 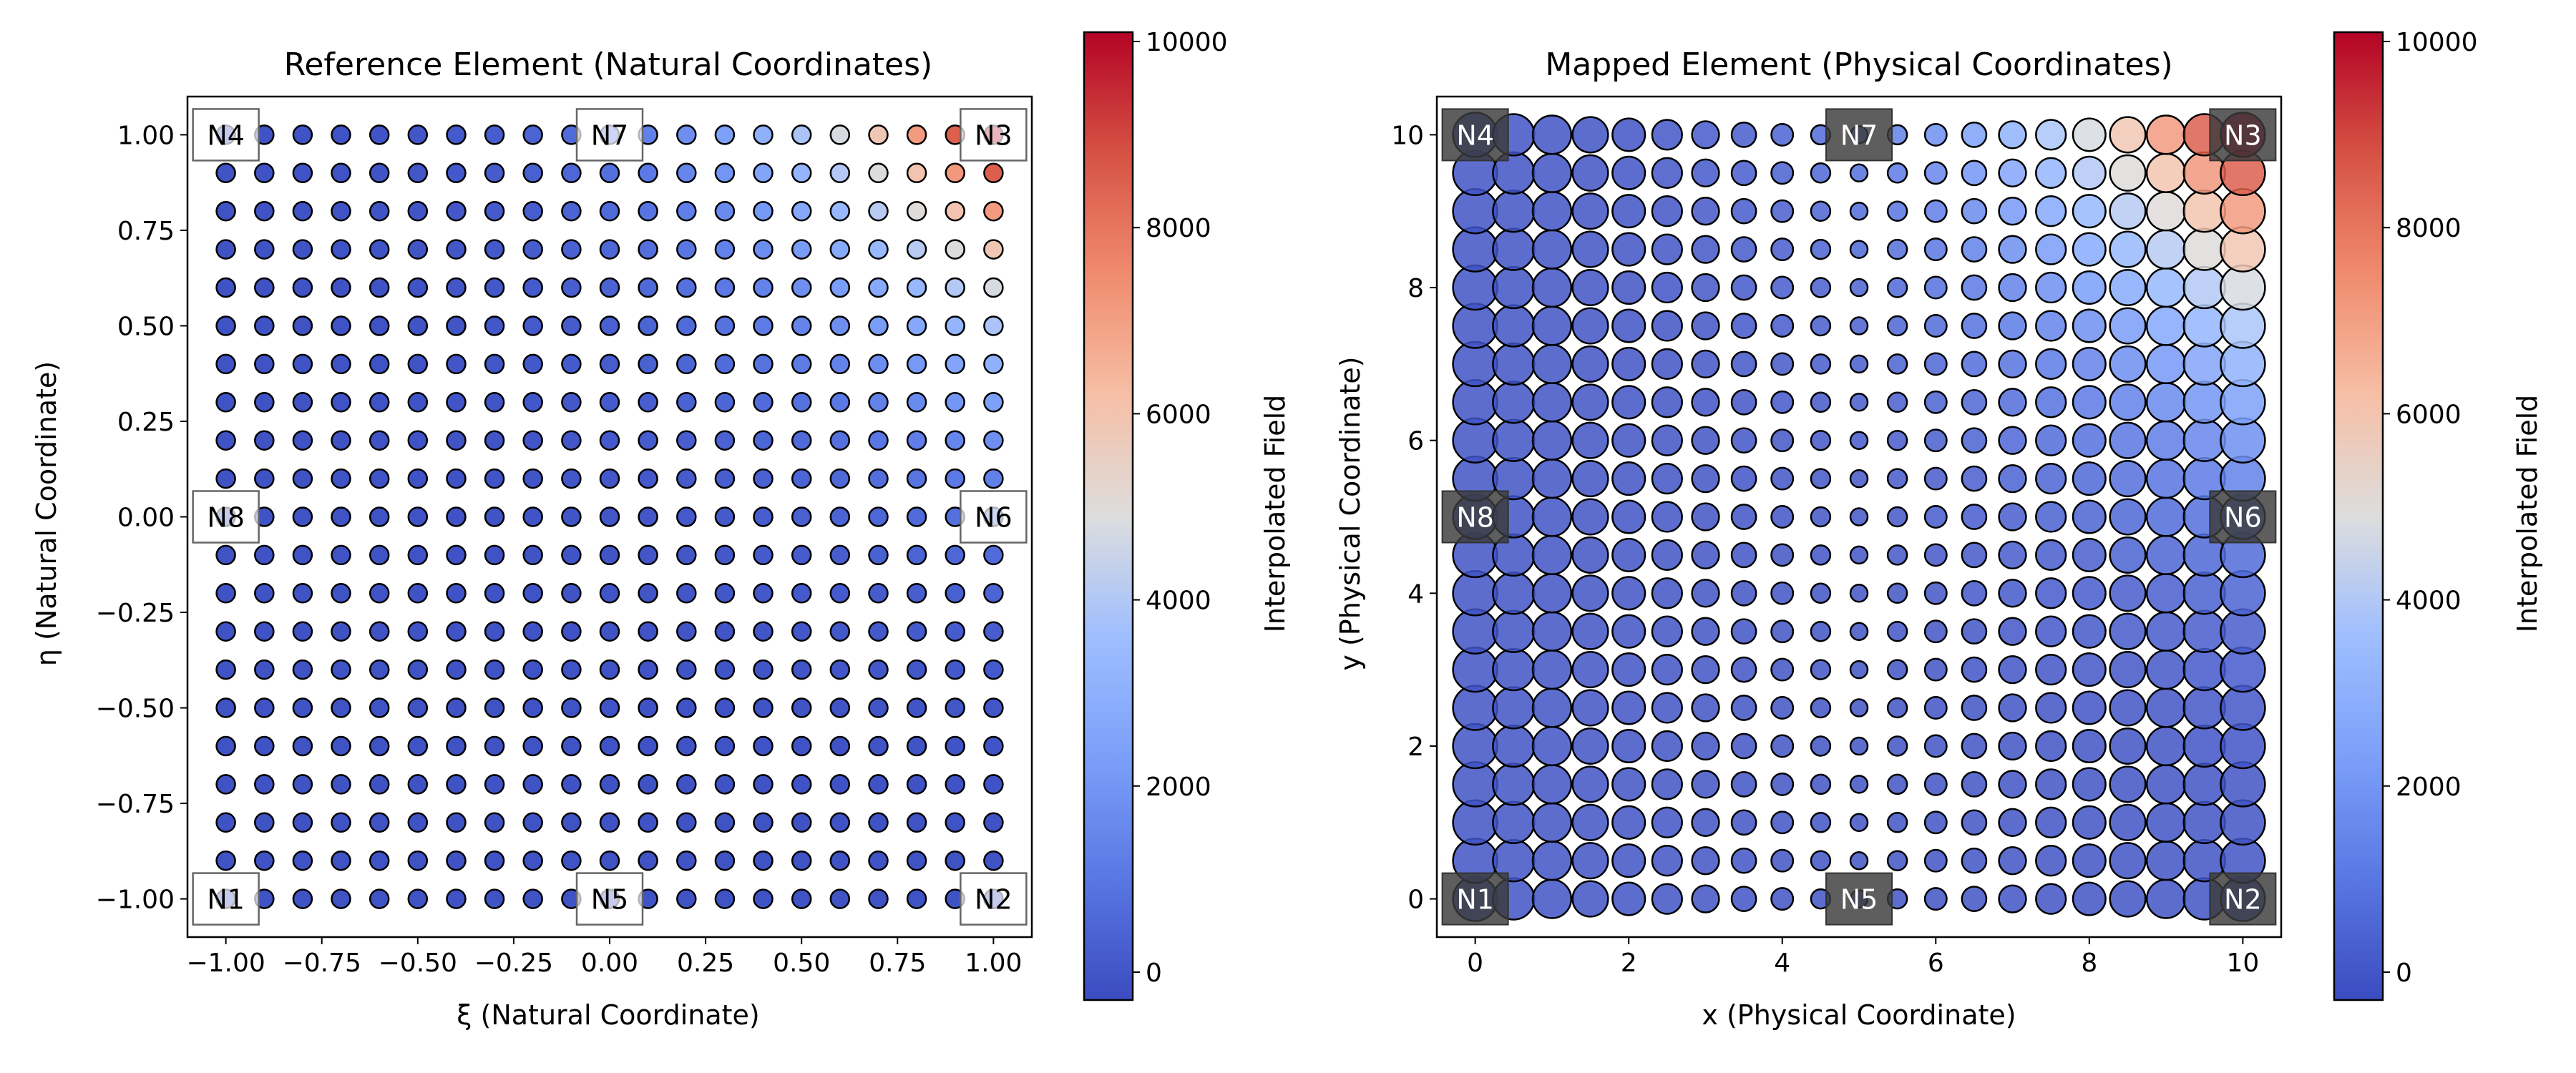 What do you see at coordinates (897, 963) in the screenshot?
I see `x-tick-label: 0.75` at bounding box center [897, 963].